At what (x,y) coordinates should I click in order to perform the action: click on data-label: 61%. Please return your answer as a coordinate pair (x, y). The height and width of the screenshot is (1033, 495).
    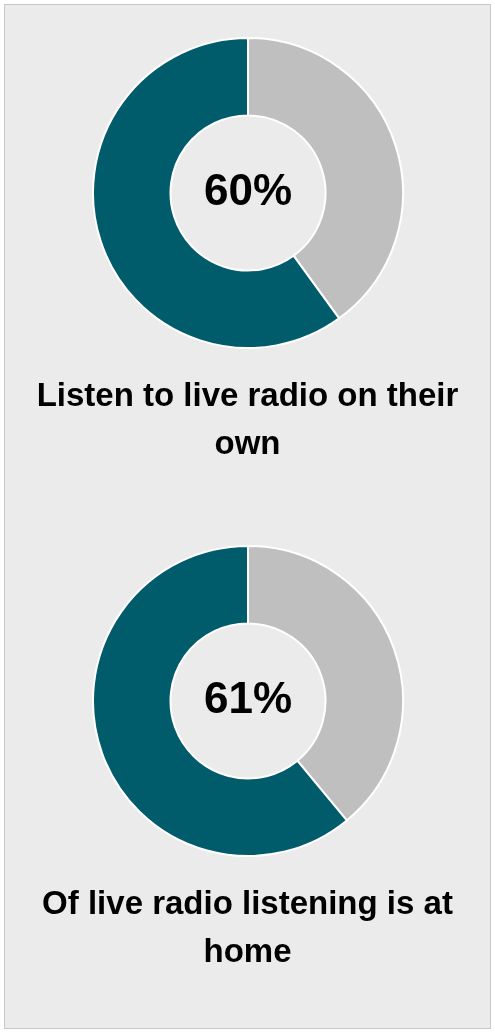
    Looking at the image, I should click on (247, 698).